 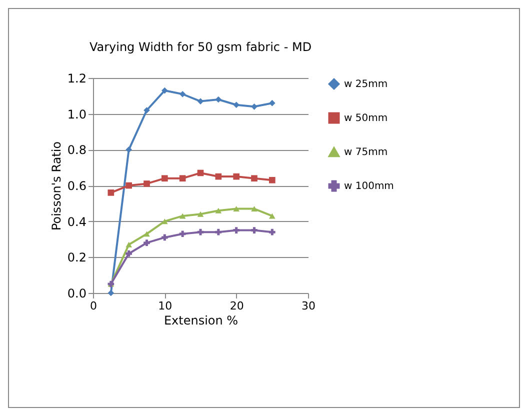 What do you see at coordinates (369, 186) in the screenshot?
I see `legend-label: w 100mm` at bounding box center [369, 186].